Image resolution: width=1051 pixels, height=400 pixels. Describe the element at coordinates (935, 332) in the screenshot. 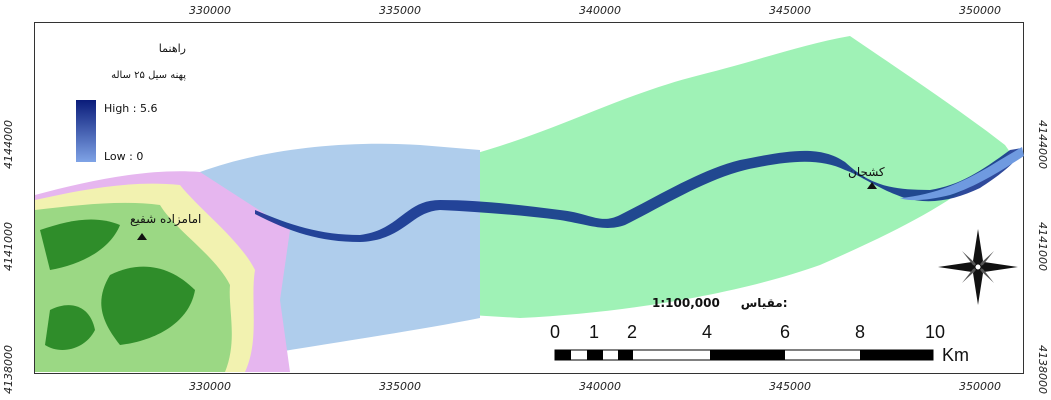

I see `scale-number: 10` at that location.